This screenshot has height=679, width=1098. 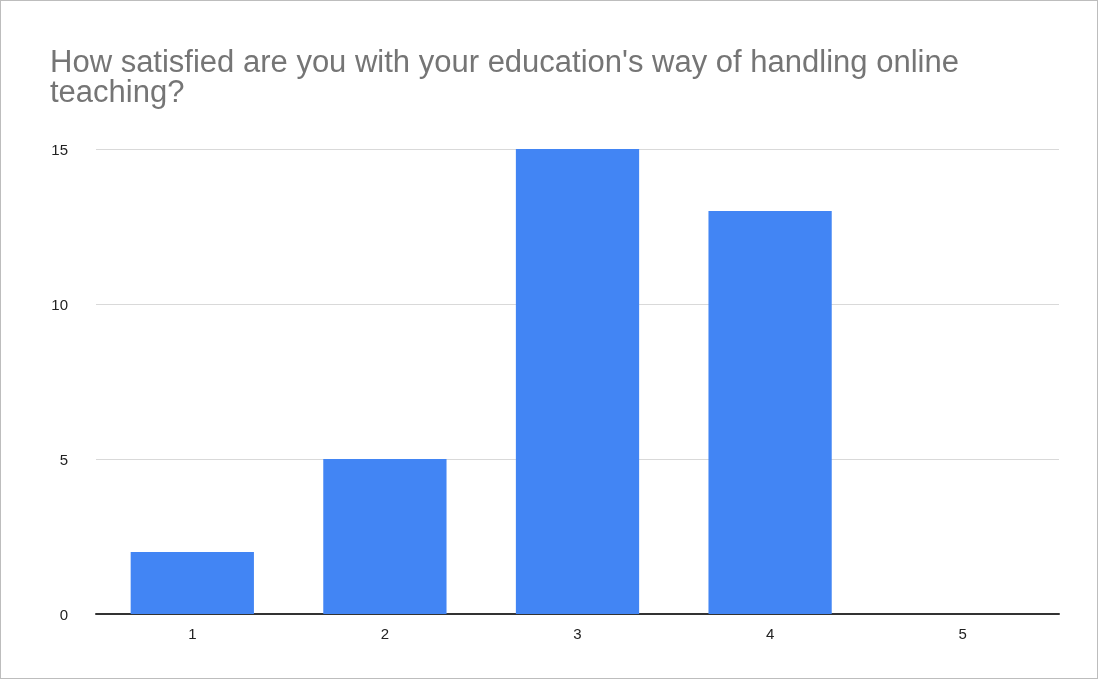 What do you see at coordinates (192, 633) in the screenshot?
I see `x-tick-label: 1` at bounding box center [192, 633].